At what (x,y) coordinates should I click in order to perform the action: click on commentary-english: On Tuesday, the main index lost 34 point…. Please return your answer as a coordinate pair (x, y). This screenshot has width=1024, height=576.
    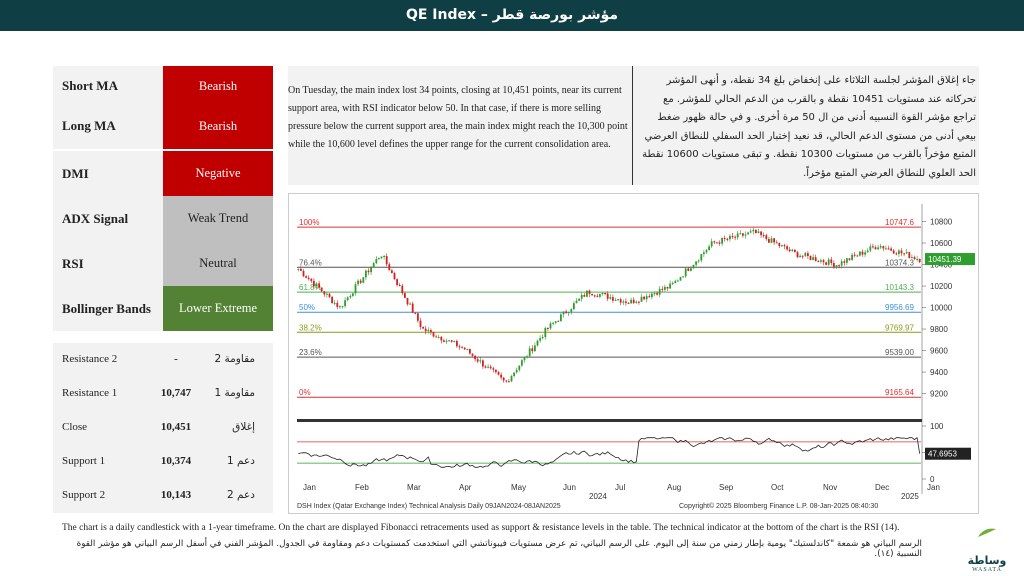
    Looking at the image, I should click on (458, 117).